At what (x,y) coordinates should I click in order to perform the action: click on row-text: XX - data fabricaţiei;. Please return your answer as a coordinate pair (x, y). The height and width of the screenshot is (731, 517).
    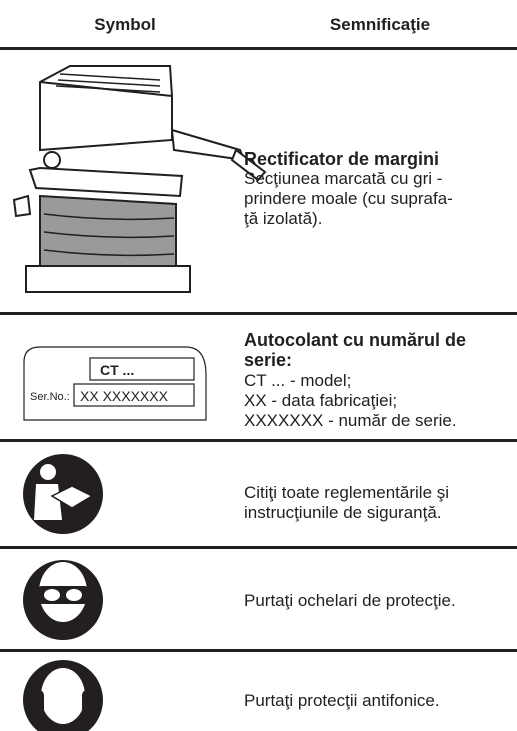
    Looking at the image, I should click on (320, 400).